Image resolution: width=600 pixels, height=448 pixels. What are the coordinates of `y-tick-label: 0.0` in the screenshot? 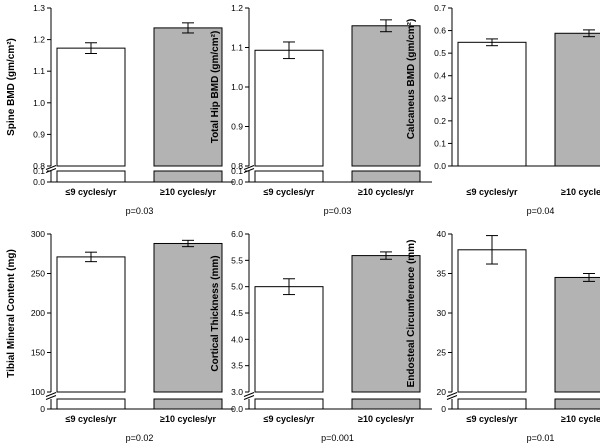 It's located at (440, 166).